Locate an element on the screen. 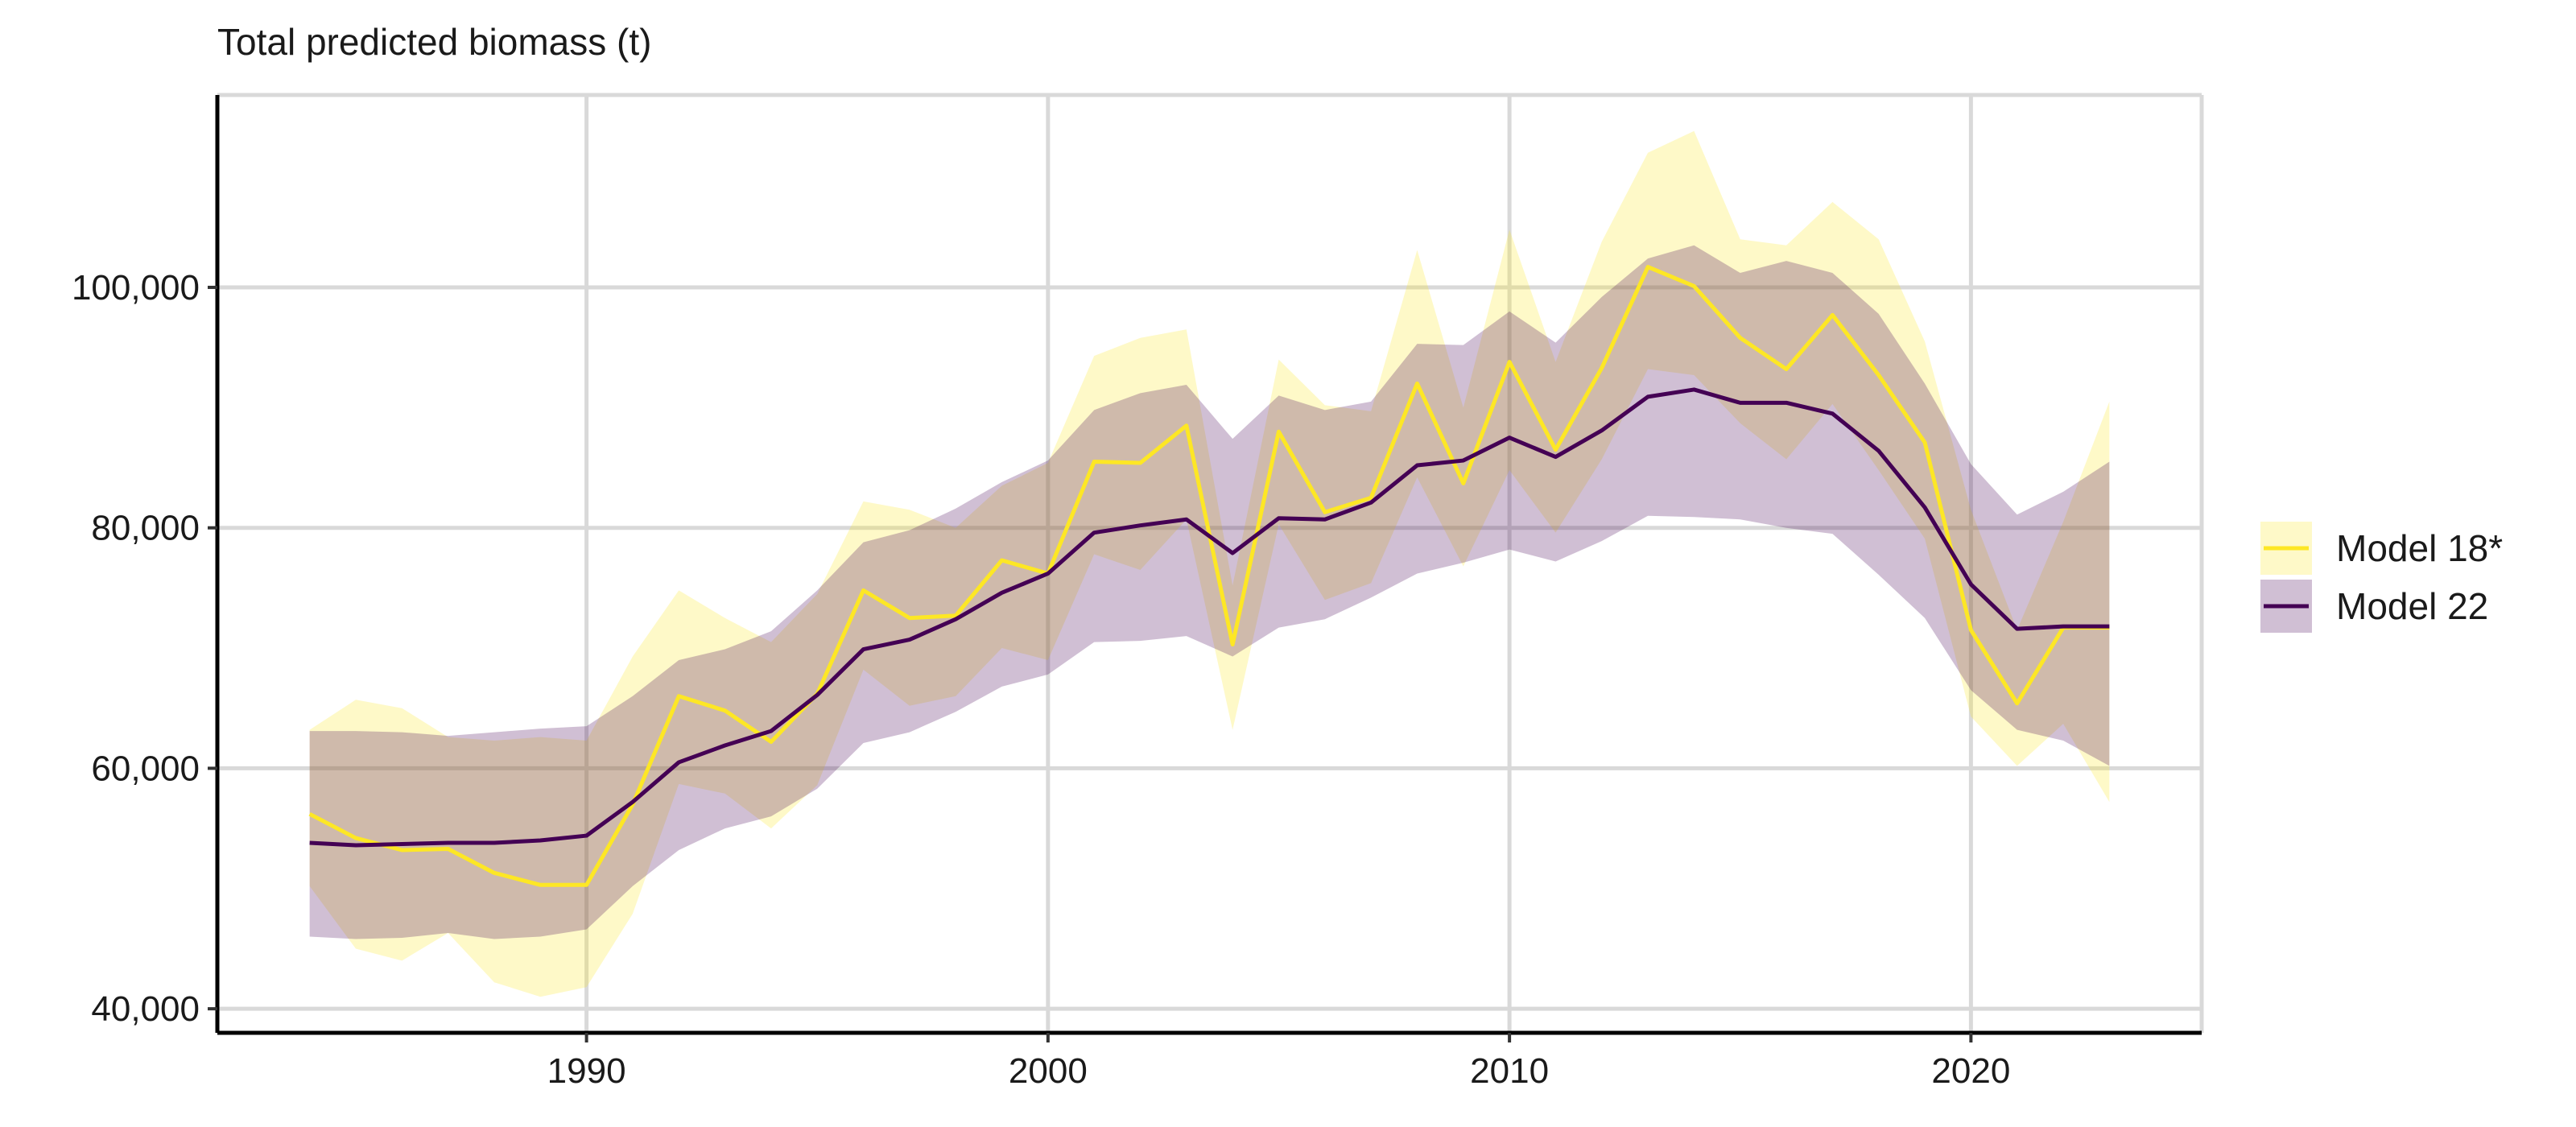 The width and height of the screenshot is (2576, 1127). y-tick-label: 60,000 is located at coordinates (145, 768).